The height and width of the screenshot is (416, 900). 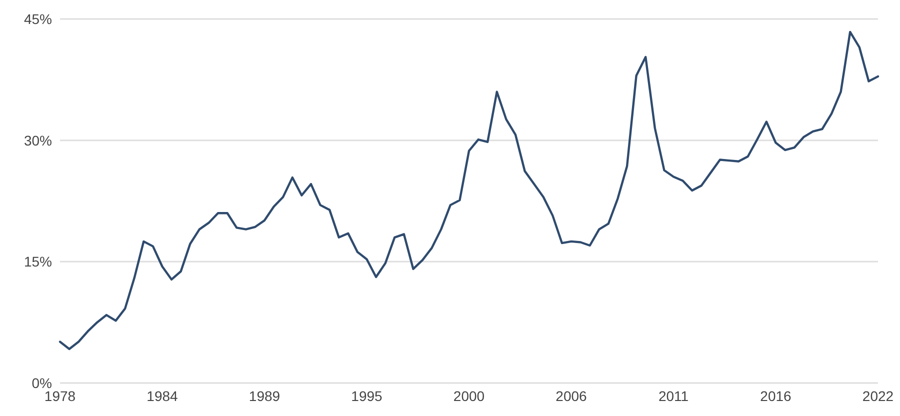 I want to click on x-tick-label: 2011, so click(x=673, y=396).